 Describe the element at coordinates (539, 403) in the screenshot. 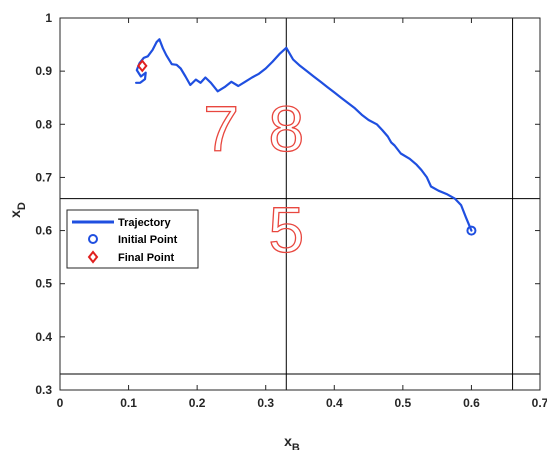

I see `x-tick-label: 0.7` at that location.